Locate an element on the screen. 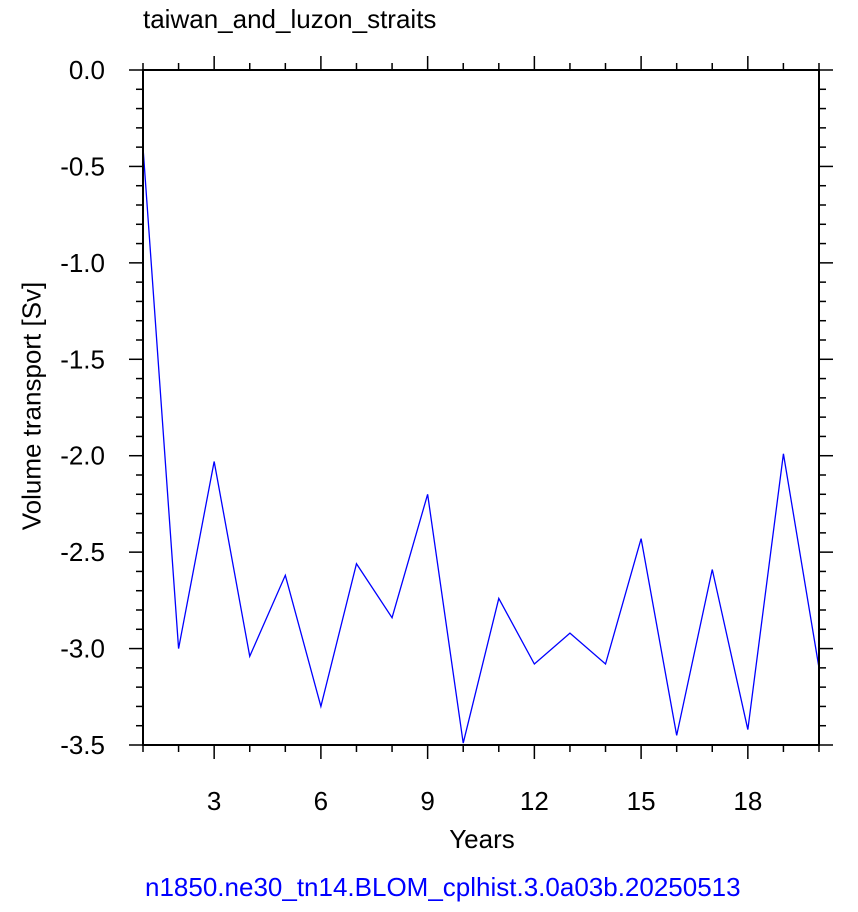 This screenshot has height=912, width=858. y-tick-label: -1.0 is located at coordinates (82, 263).